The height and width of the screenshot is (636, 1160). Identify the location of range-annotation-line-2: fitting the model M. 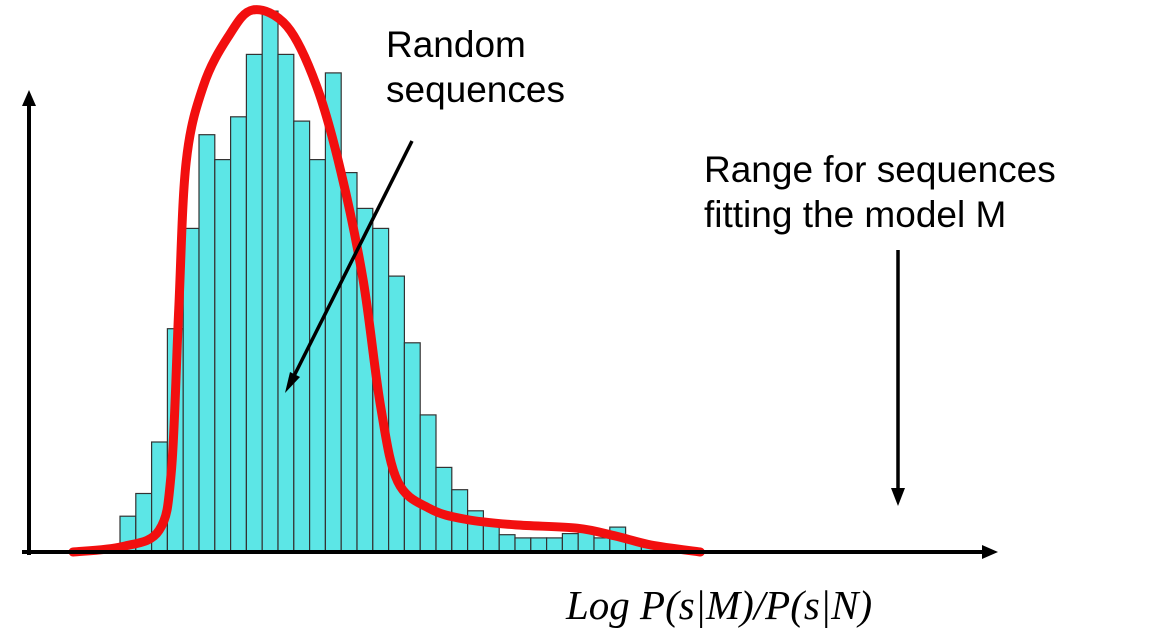
(855, 214).